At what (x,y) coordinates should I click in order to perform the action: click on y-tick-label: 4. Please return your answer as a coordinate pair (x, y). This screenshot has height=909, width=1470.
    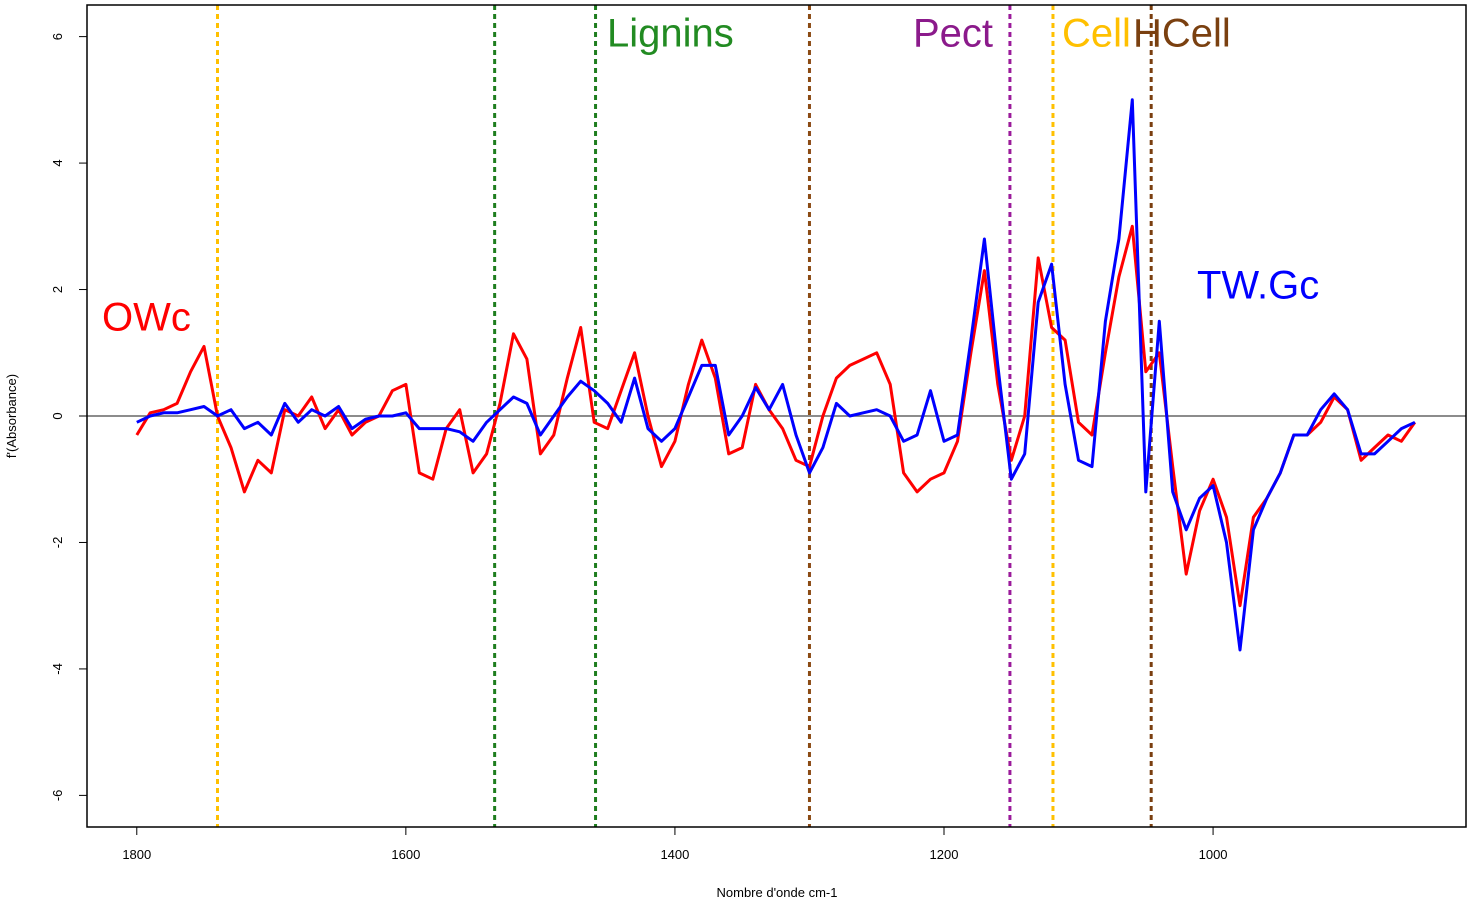
    Looking at the image, I should click on (57, 162).